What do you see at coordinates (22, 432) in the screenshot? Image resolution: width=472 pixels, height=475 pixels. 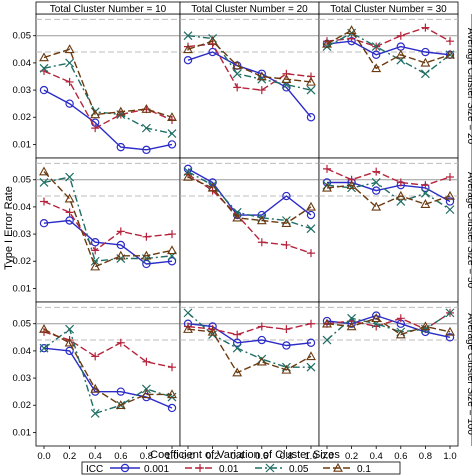 I see `y-tick-label: 0.01` at bounding box center [22, 432].